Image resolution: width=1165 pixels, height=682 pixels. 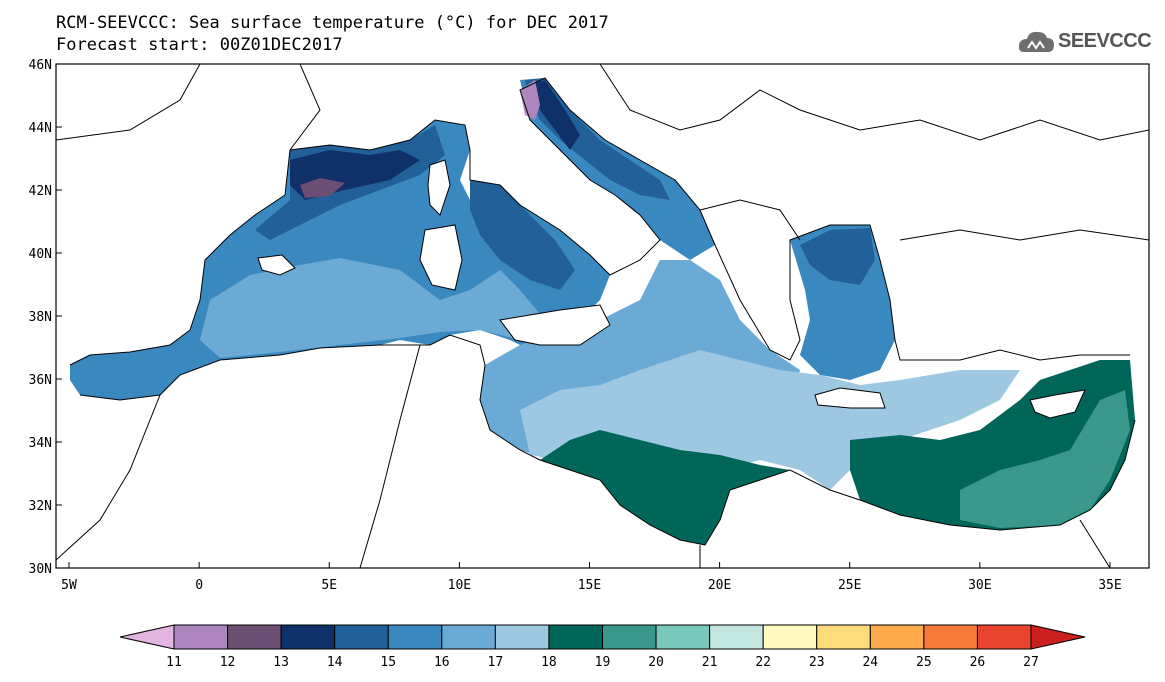 I want to click on lon-tick-label: 10E, so click(x=459, y=585).